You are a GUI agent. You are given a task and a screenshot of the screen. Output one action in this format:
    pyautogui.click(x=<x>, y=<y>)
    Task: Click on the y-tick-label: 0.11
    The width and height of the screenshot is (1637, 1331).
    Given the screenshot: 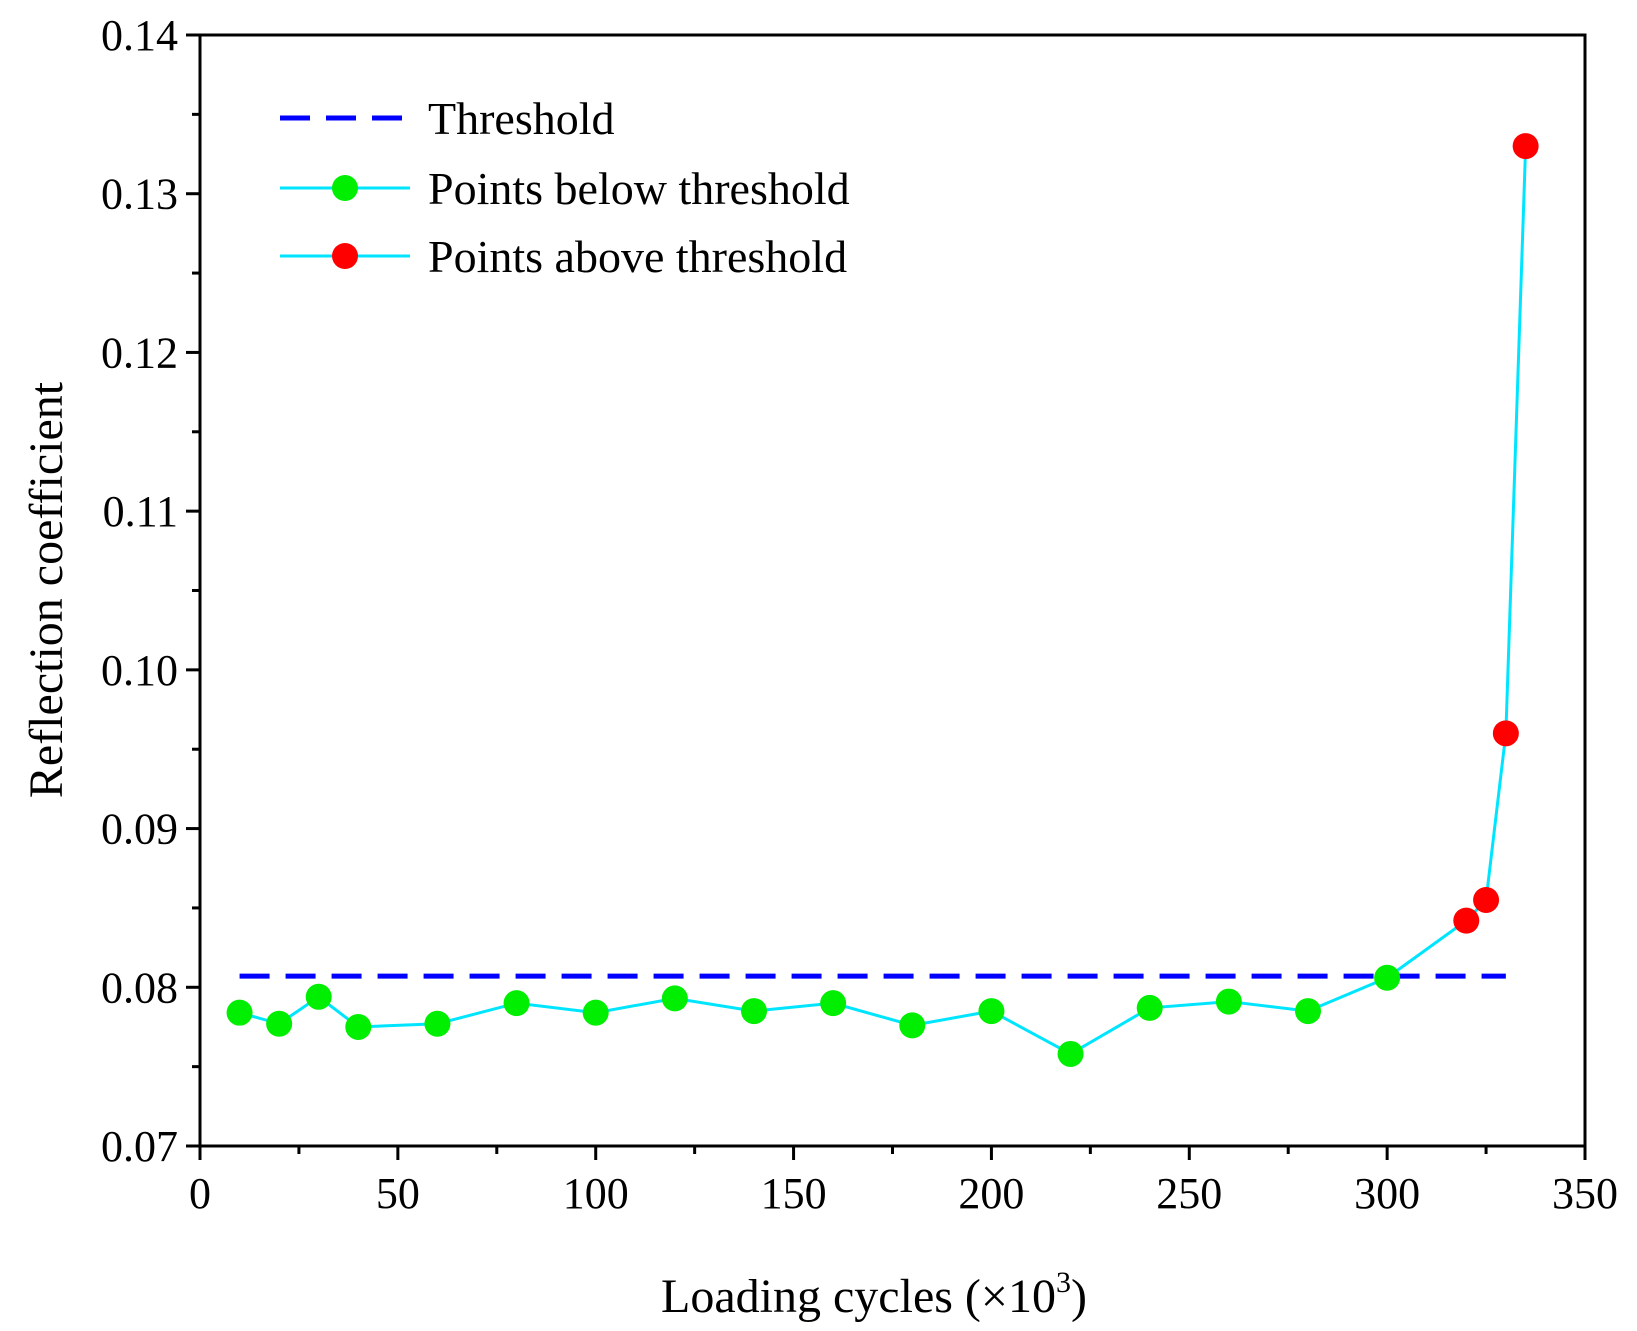 What is the action you would take?
    pyautogui.click(x=140, y=511)
    